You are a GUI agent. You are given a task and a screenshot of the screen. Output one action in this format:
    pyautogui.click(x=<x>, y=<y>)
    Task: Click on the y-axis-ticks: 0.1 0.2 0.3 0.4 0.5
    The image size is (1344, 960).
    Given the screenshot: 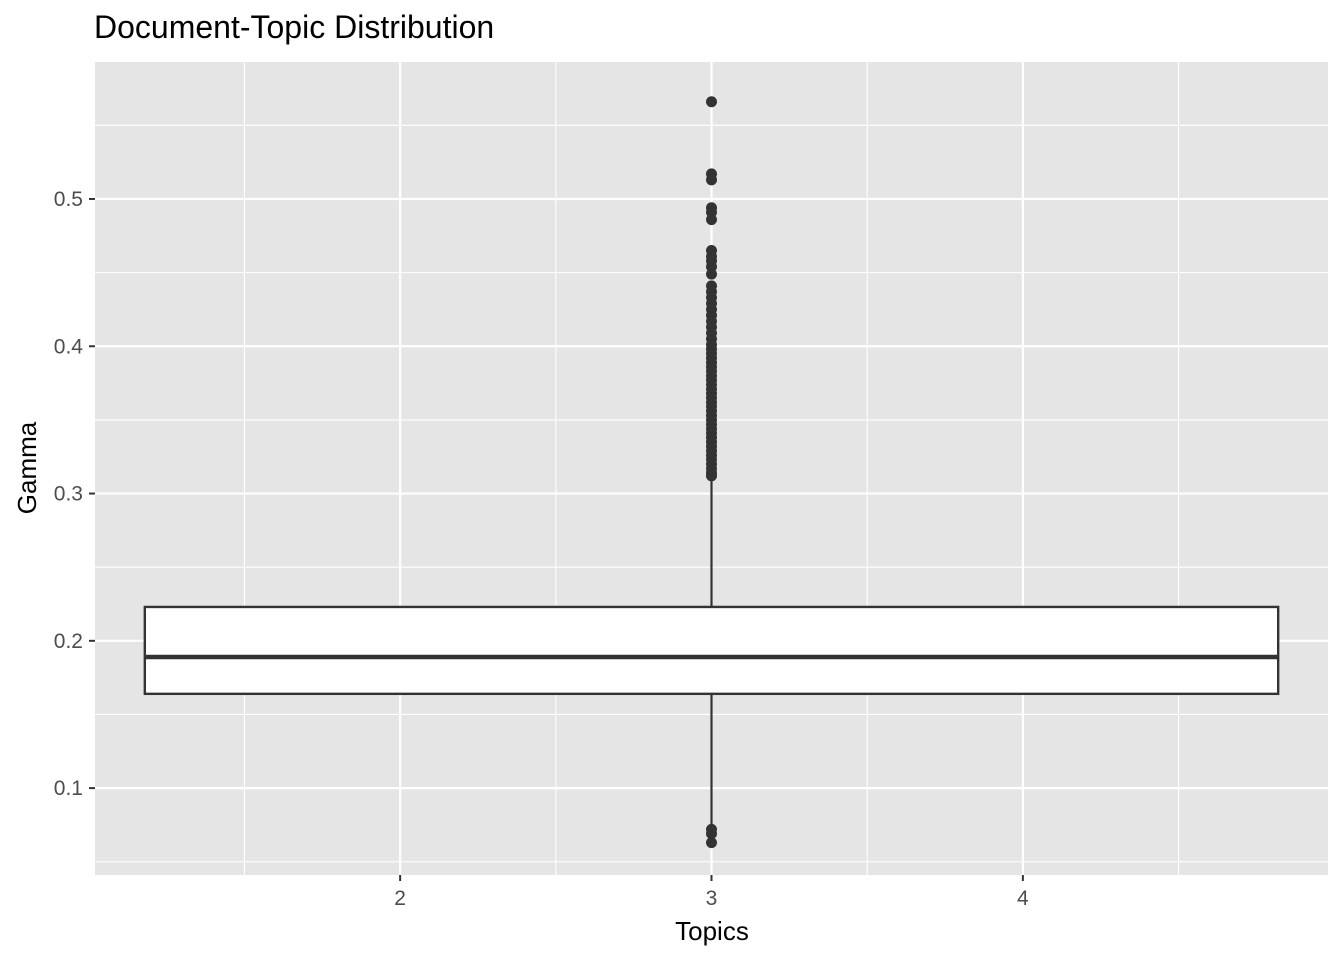 What is the action you would take?
    pyautogui.click(x=74, y=494)
    